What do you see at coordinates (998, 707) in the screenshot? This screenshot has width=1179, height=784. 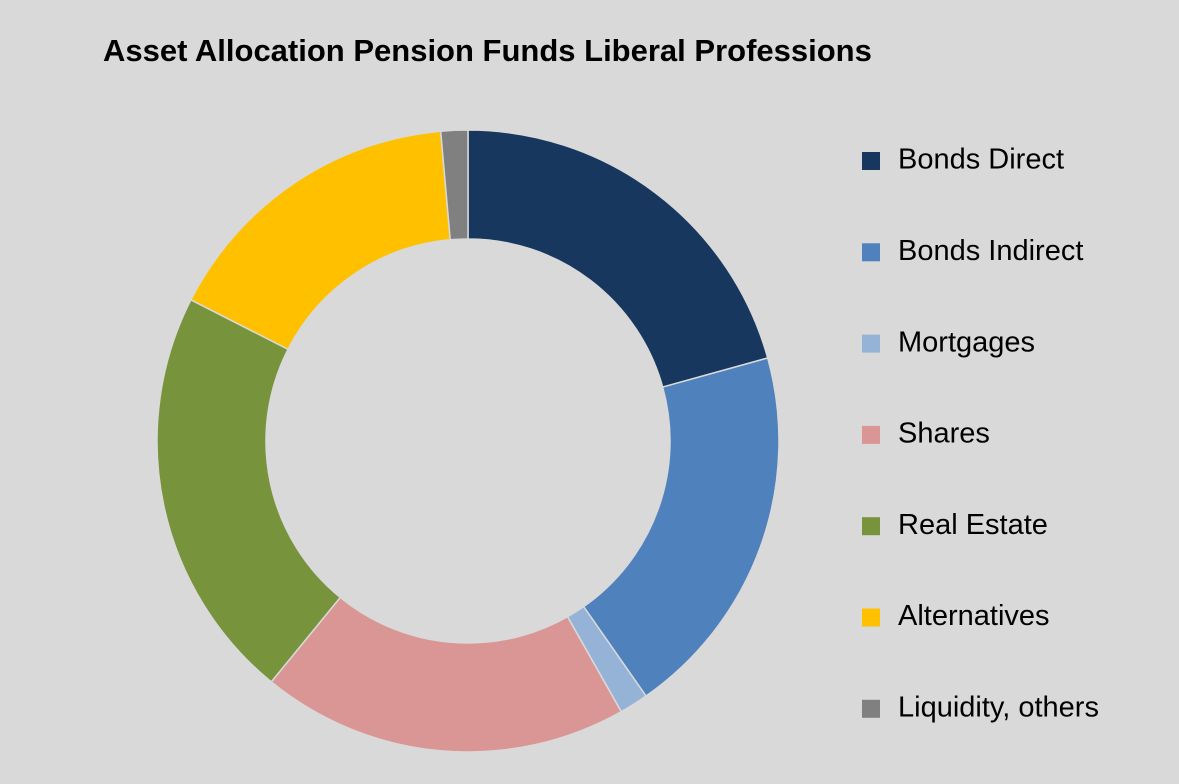 I see `legend-label: Liquidity, others` at bounding box center [998, 707].